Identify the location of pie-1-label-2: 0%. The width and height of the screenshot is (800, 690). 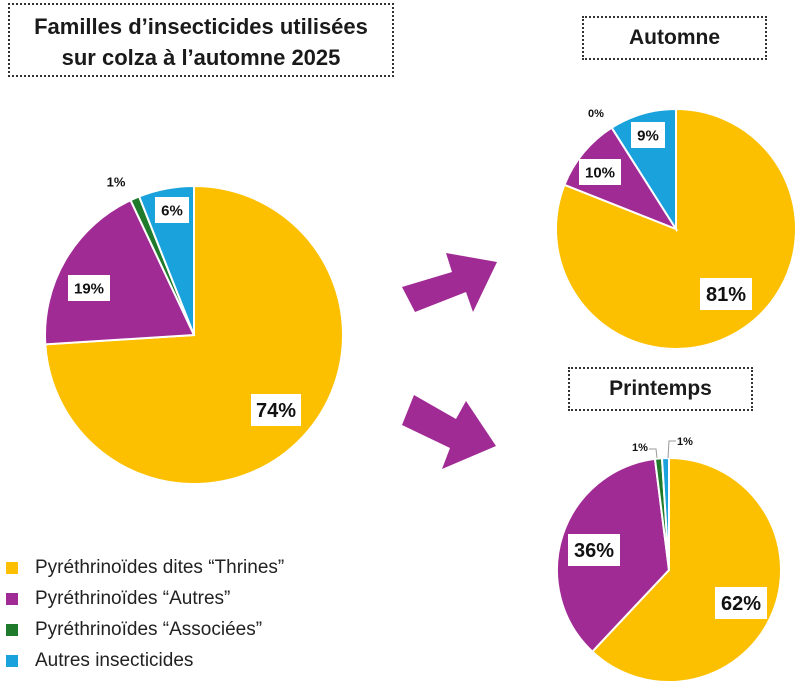
(596, 114).